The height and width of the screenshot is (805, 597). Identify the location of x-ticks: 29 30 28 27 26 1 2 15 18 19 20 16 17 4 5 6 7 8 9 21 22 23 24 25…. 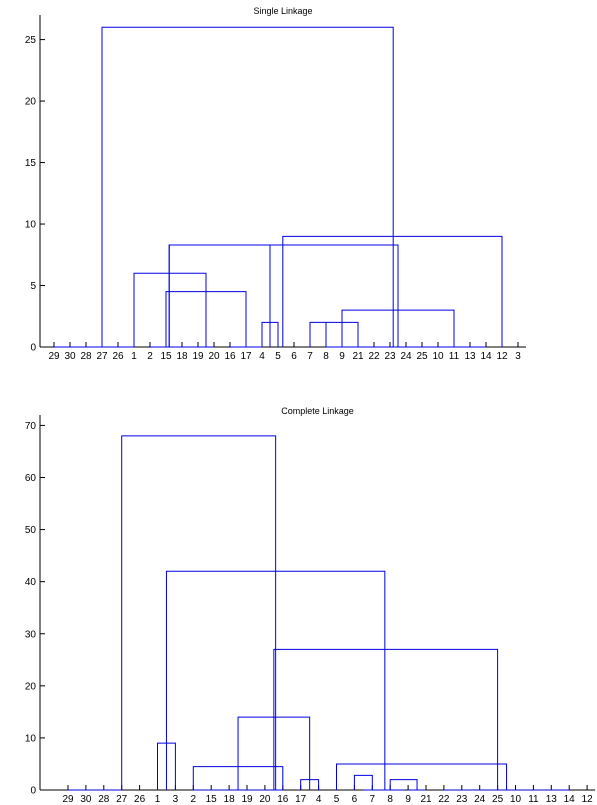
(284, 352).